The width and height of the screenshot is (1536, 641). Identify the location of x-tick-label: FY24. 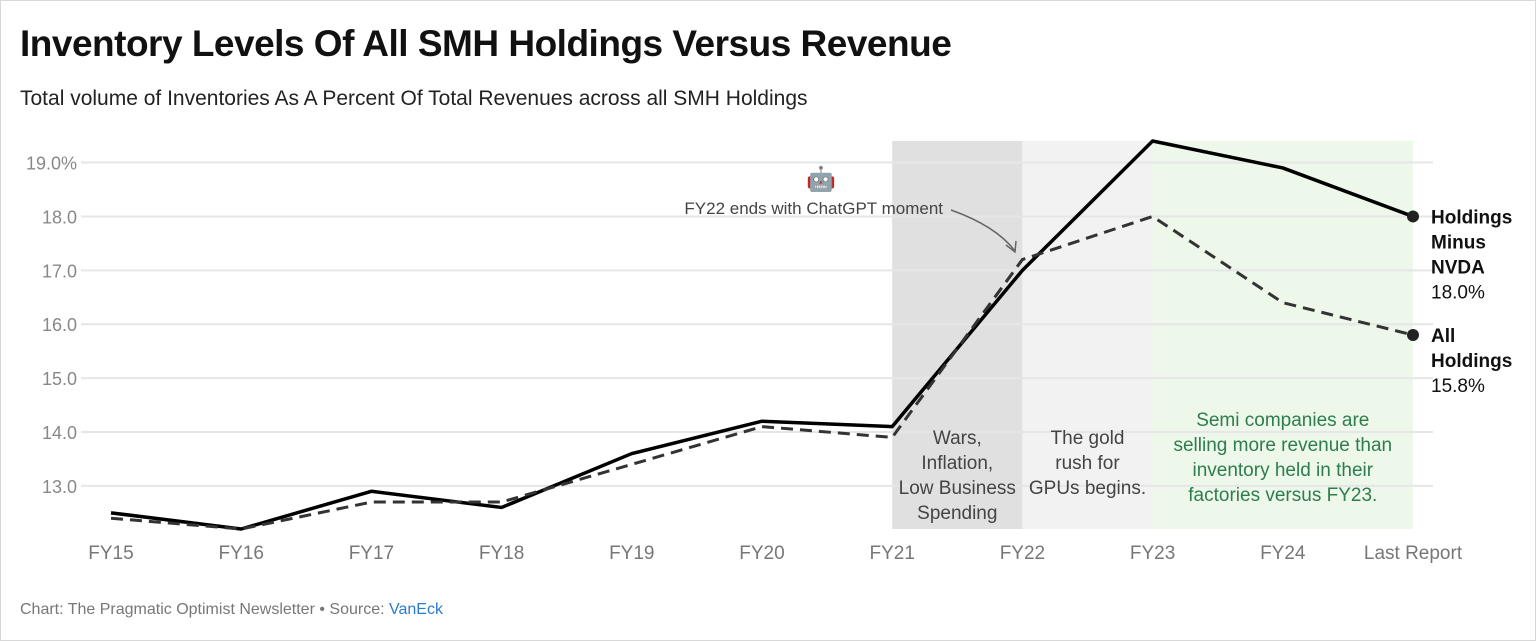
(1283, 553).